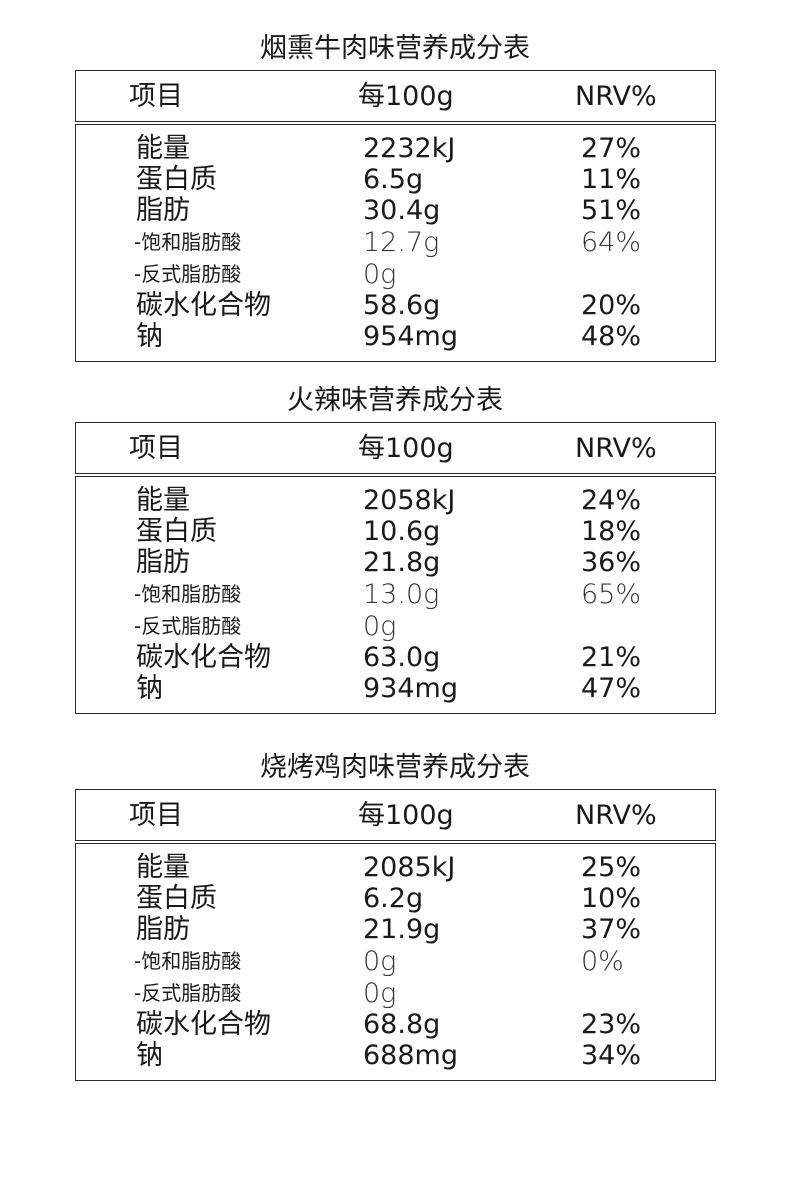  What do you see at coordinates (410, 1055) in the screenshot?
I see `row-value: 688mg` at bounding box center [410, 1055].